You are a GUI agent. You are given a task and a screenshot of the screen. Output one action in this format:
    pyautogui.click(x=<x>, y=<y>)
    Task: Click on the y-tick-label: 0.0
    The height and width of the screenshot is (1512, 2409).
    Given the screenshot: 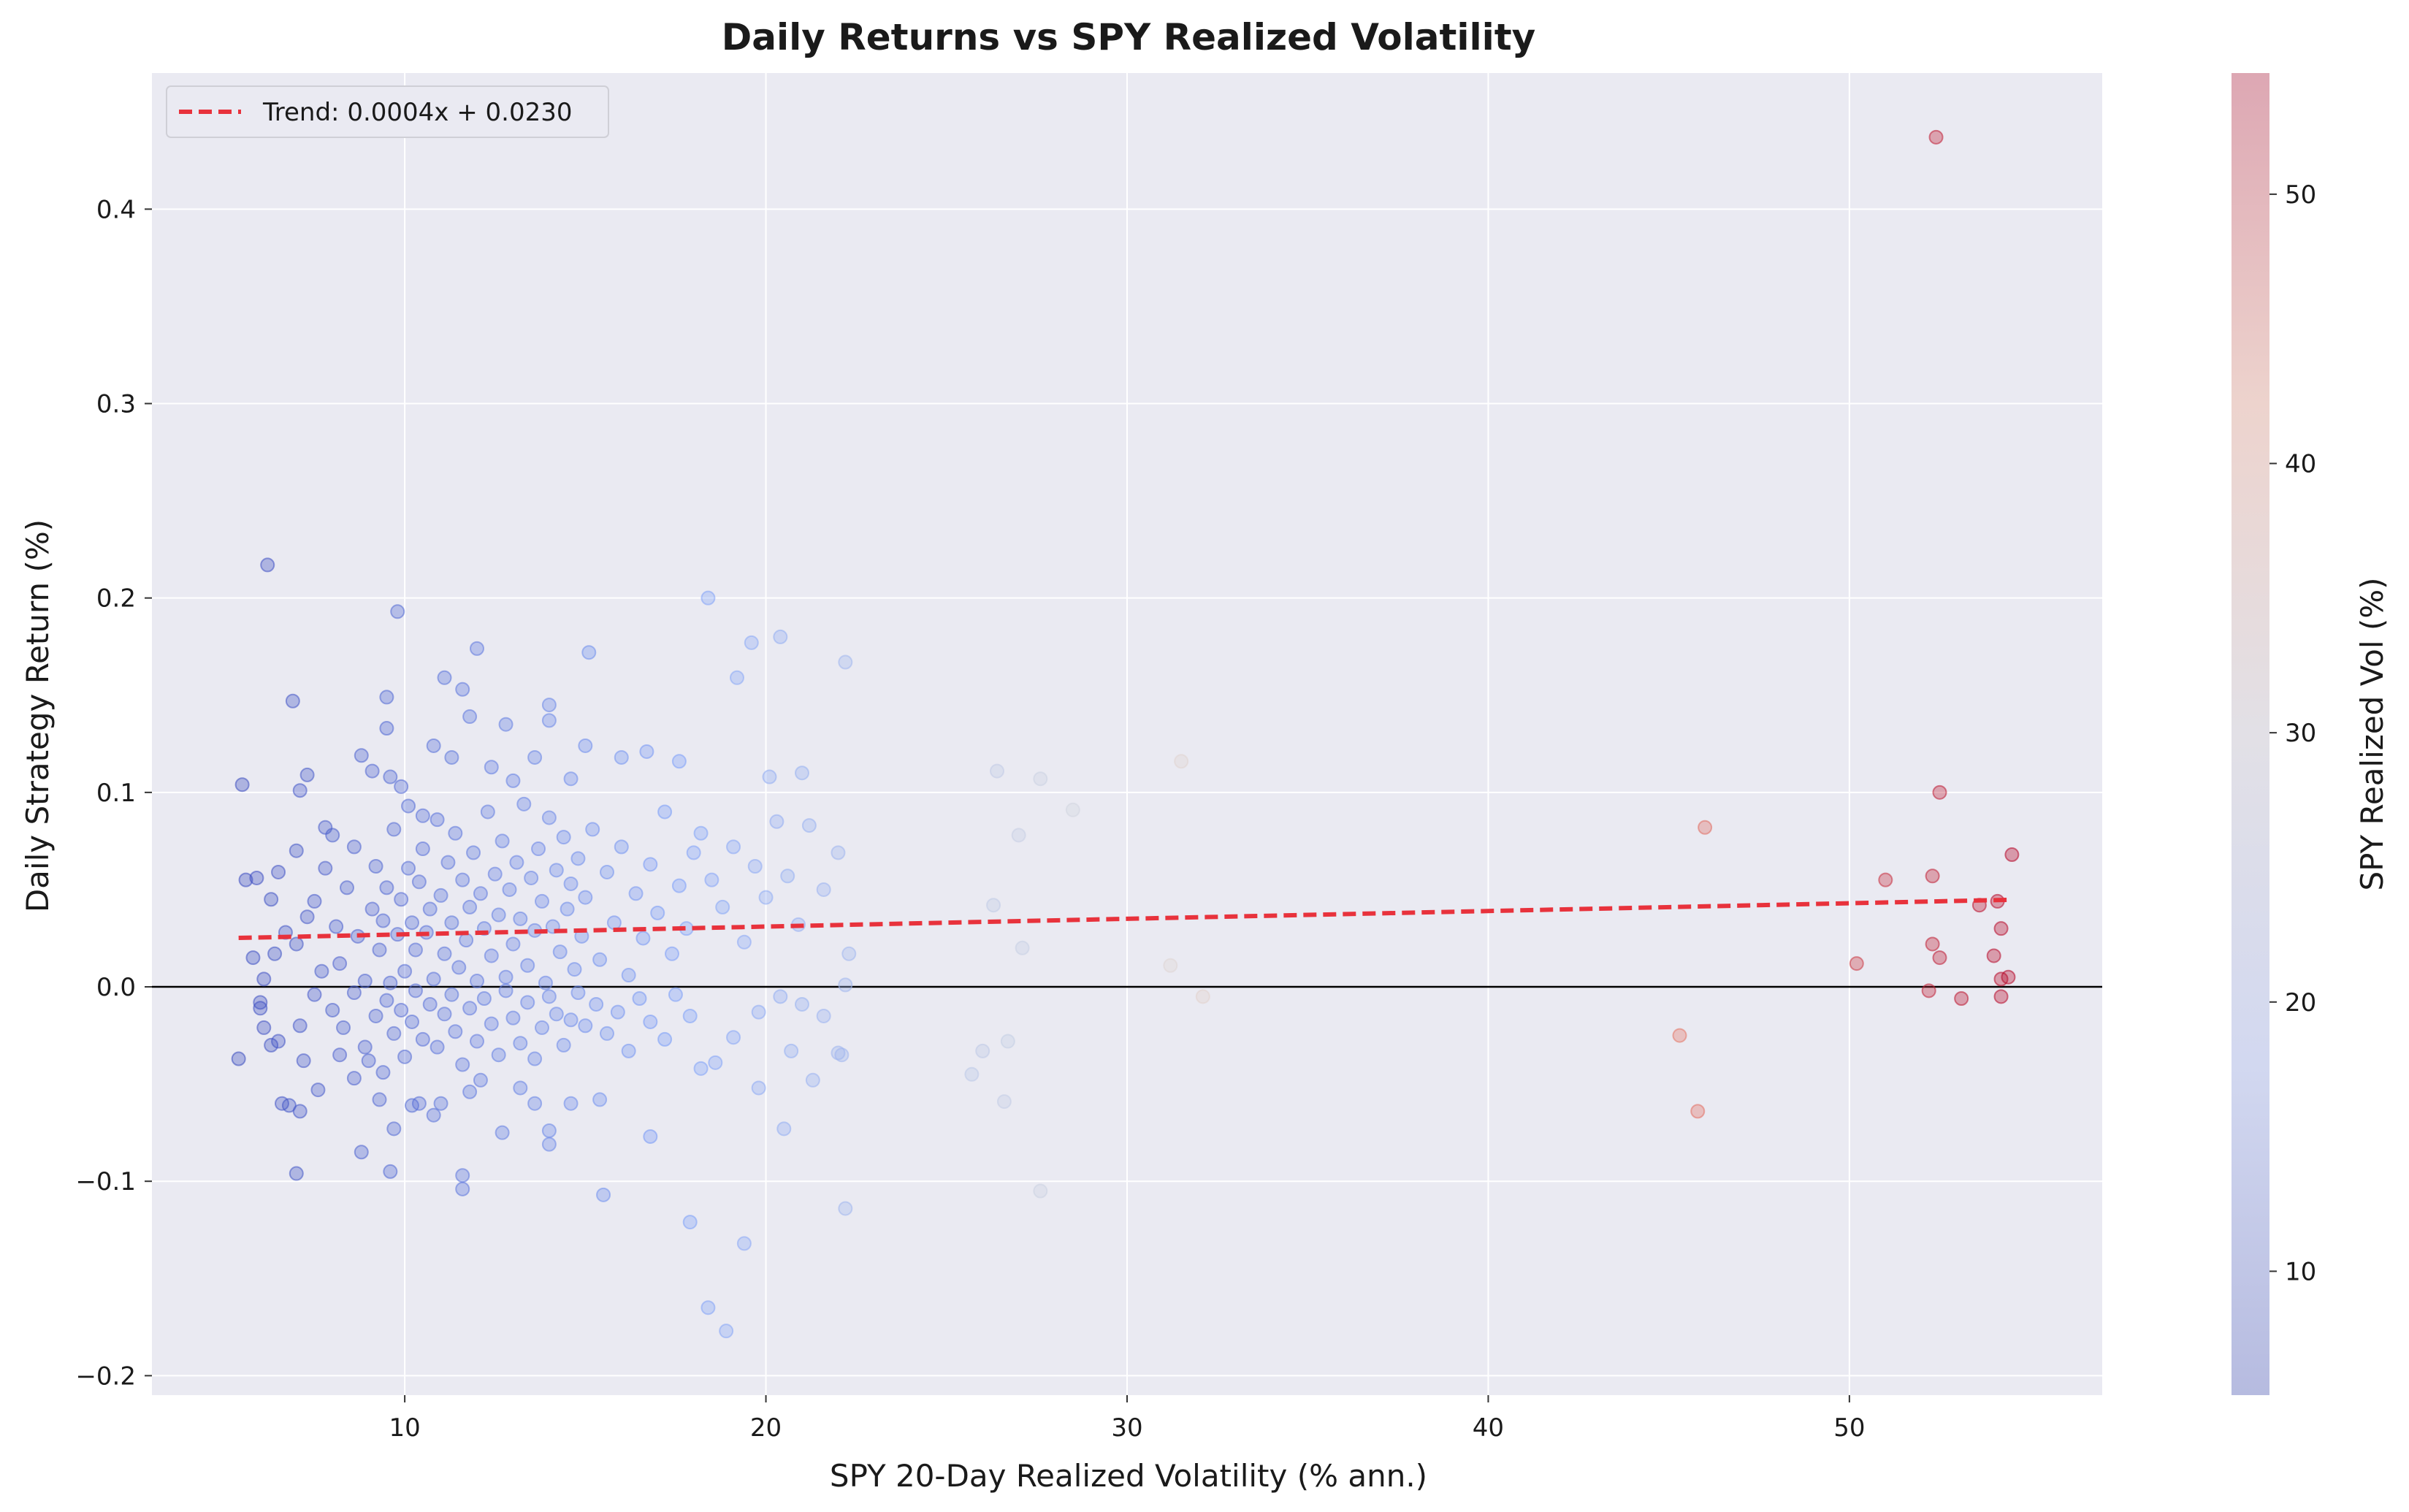 What is the action you would take?
    pyautogui.click(x=116, y=987)
    